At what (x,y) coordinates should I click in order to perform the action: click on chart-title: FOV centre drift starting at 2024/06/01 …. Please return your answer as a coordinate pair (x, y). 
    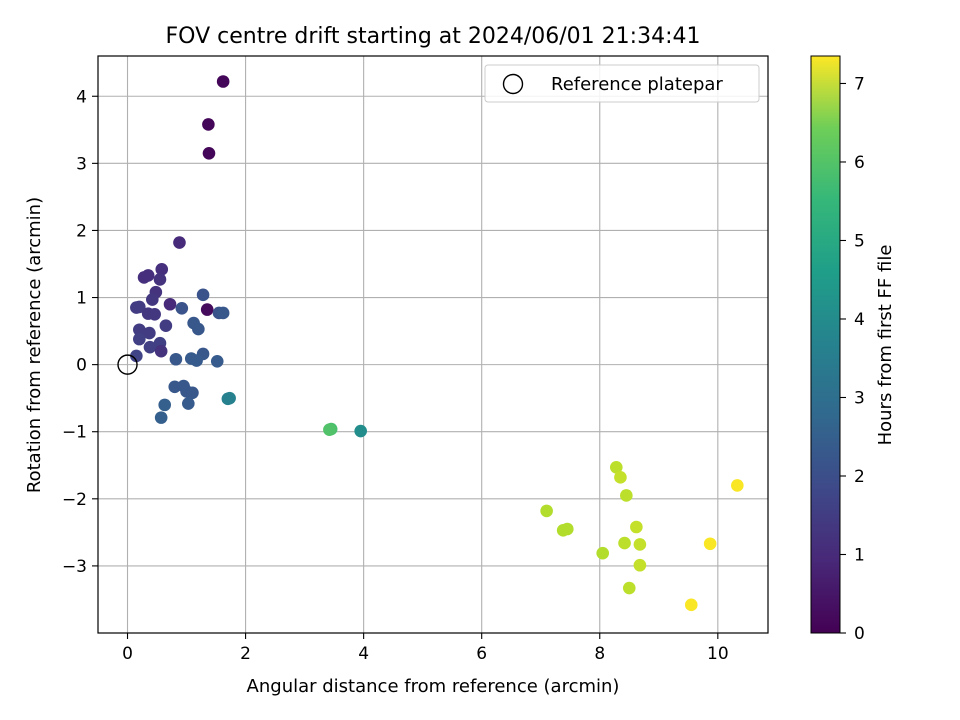
    Looking at the image, I should click on (433, 36).